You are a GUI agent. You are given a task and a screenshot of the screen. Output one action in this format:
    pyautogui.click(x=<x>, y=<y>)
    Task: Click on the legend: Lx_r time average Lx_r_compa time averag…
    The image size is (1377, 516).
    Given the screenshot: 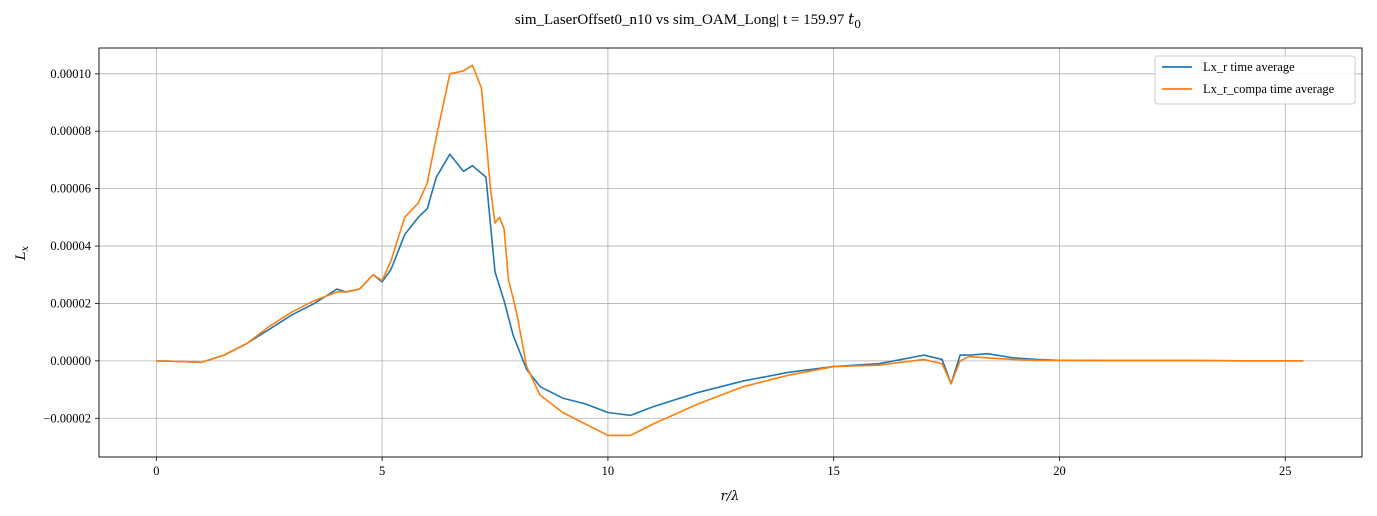 What is the action you would take?
    pyautogui.click(x=1255, y=80)
    